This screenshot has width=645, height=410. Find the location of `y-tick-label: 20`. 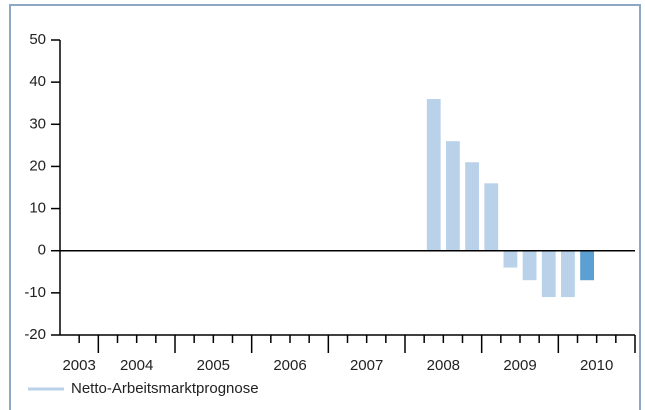

y-tick-label: 20 is located at coordinates (37, 165).